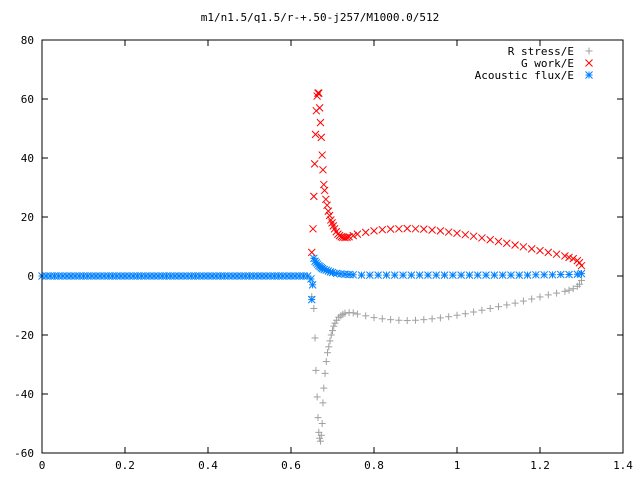 This screenshot has width=640, height=480. Describe the element at coordinates (320, 17) in the screenshot. I see `chart-title: m1/n1.5/q1.5/r-+.50-j257/M1000.0/512` at that location.